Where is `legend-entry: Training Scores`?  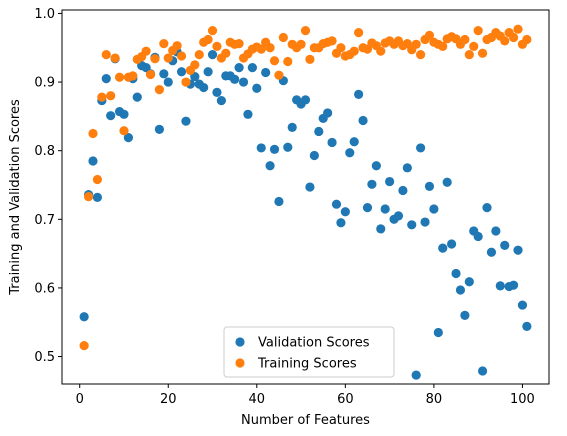 legend-entry: Training Scores is located at coordinates (307, 364).